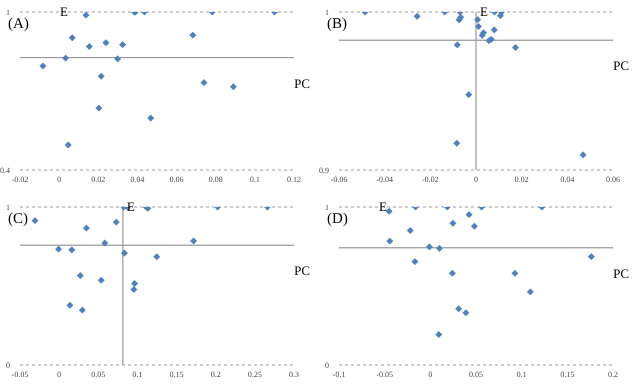 Image resolution: width=635 pixels, height=386 pixels. What do you see at coordinates (337, 219) in the screenshot?
I see `chart-title: (D)` at bounding box center [337, 219].